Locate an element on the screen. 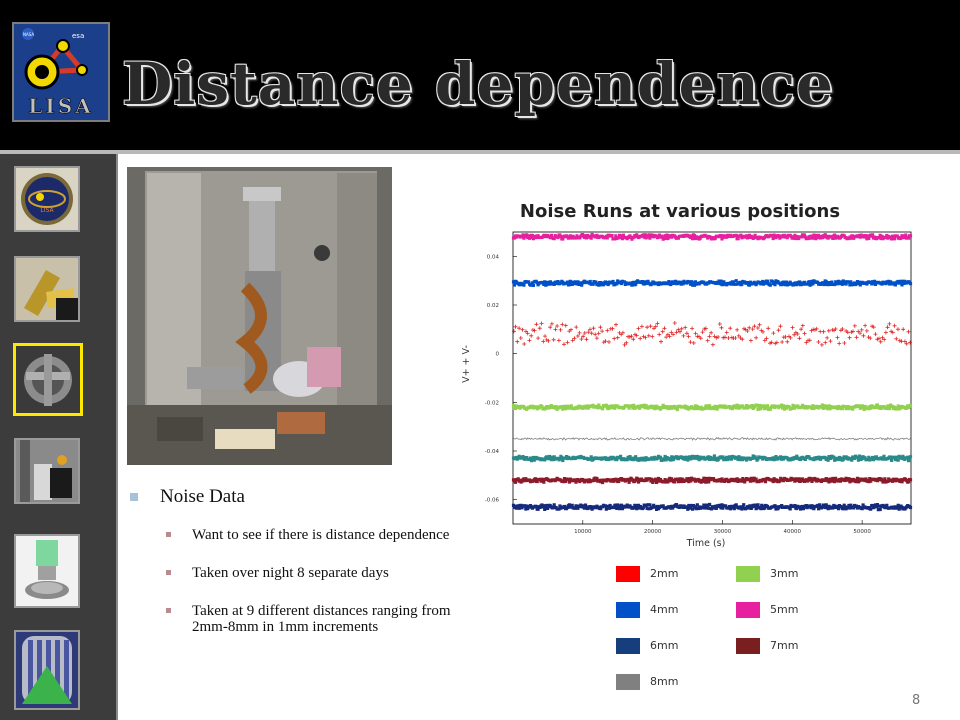 The image size is (960, 720). chart-legend: 2mm 3mm 4mm 5mm 6mm 7mm 8mm is located at coordinates (736, 630).